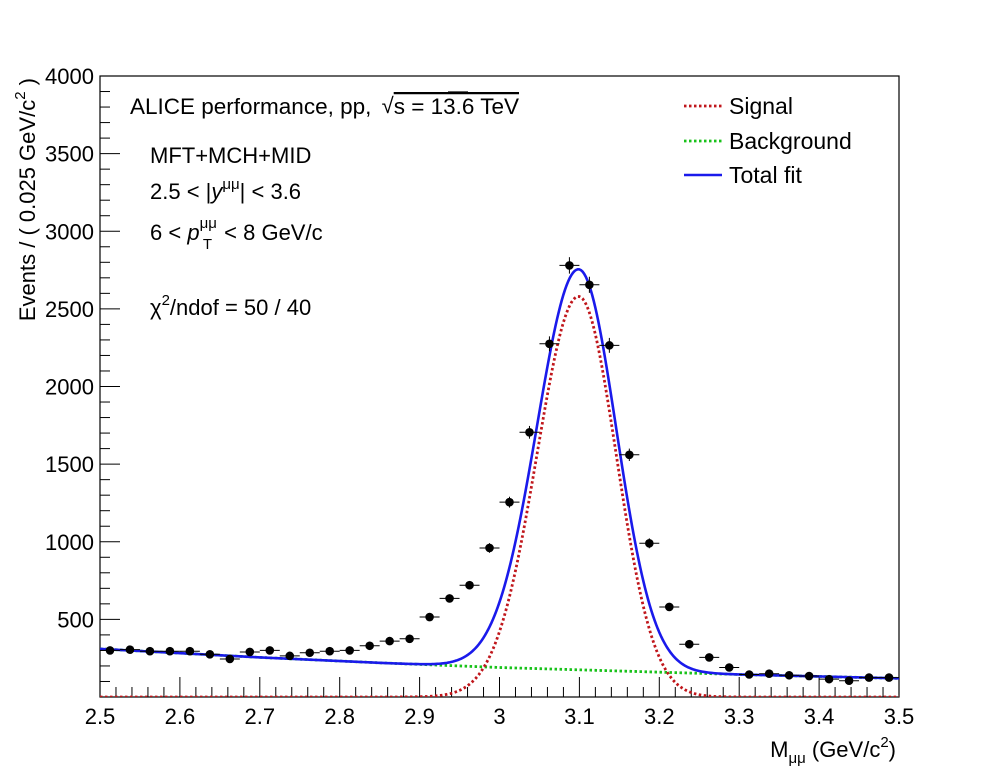 The width and height of the screenshot is (998, 775). I want to click on x-tick-label: 3.2, so click(659, 716).